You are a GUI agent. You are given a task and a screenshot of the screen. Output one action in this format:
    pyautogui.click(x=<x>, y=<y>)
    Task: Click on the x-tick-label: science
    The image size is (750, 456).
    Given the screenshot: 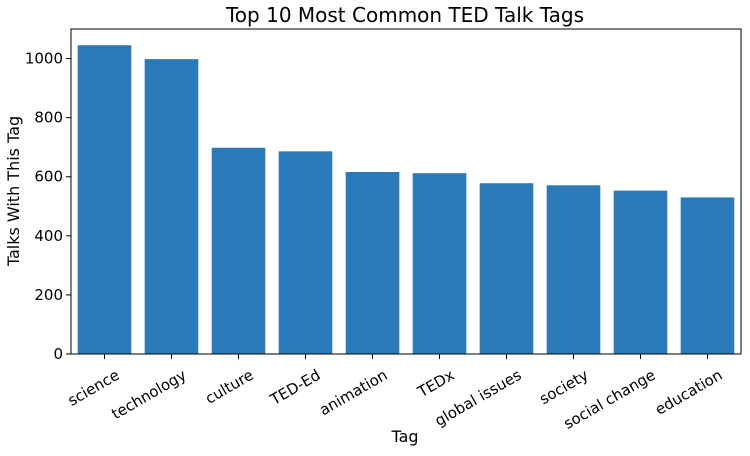 What is the action you would take?
    pyautogui.click(x=94, y=388)
    